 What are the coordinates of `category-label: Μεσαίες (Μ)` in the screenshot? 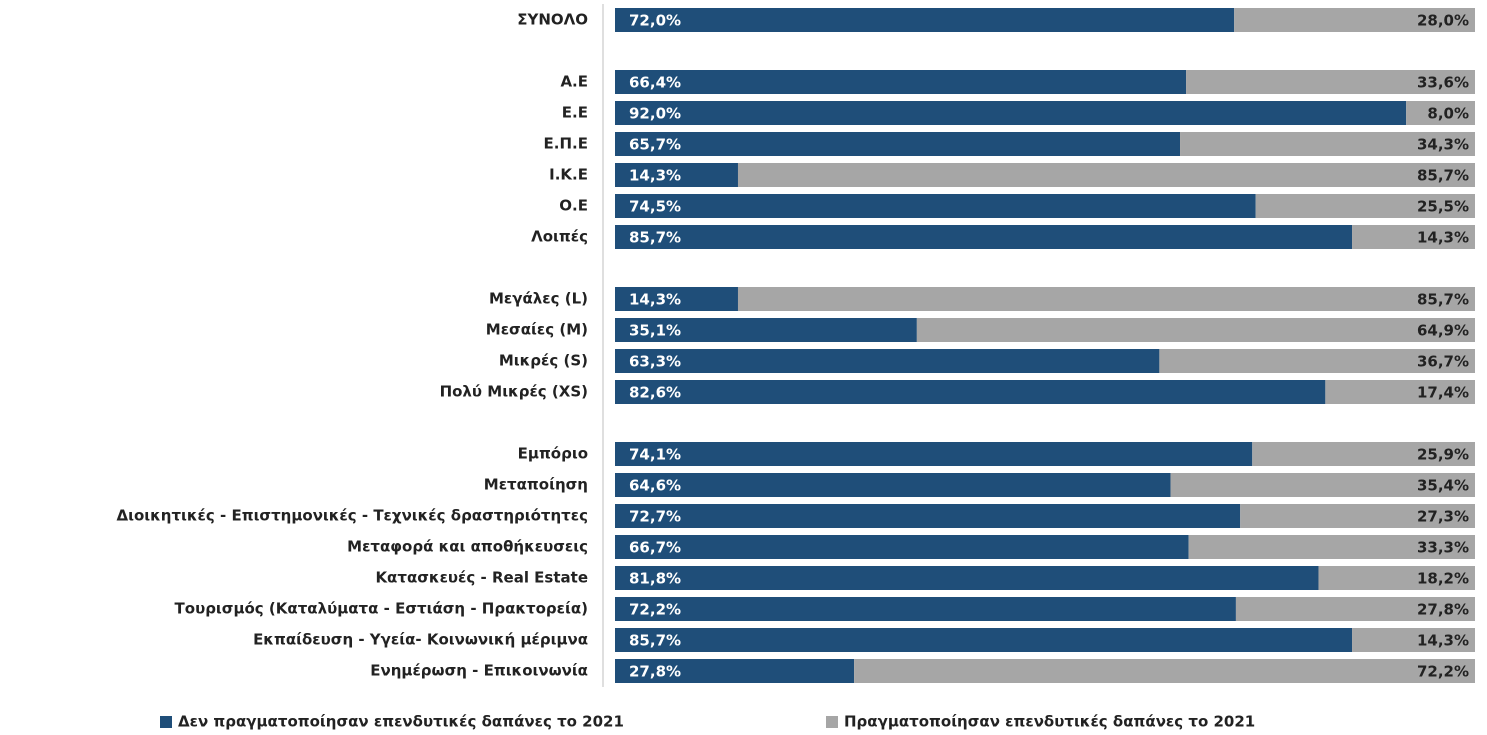 It's located at (537, 330).